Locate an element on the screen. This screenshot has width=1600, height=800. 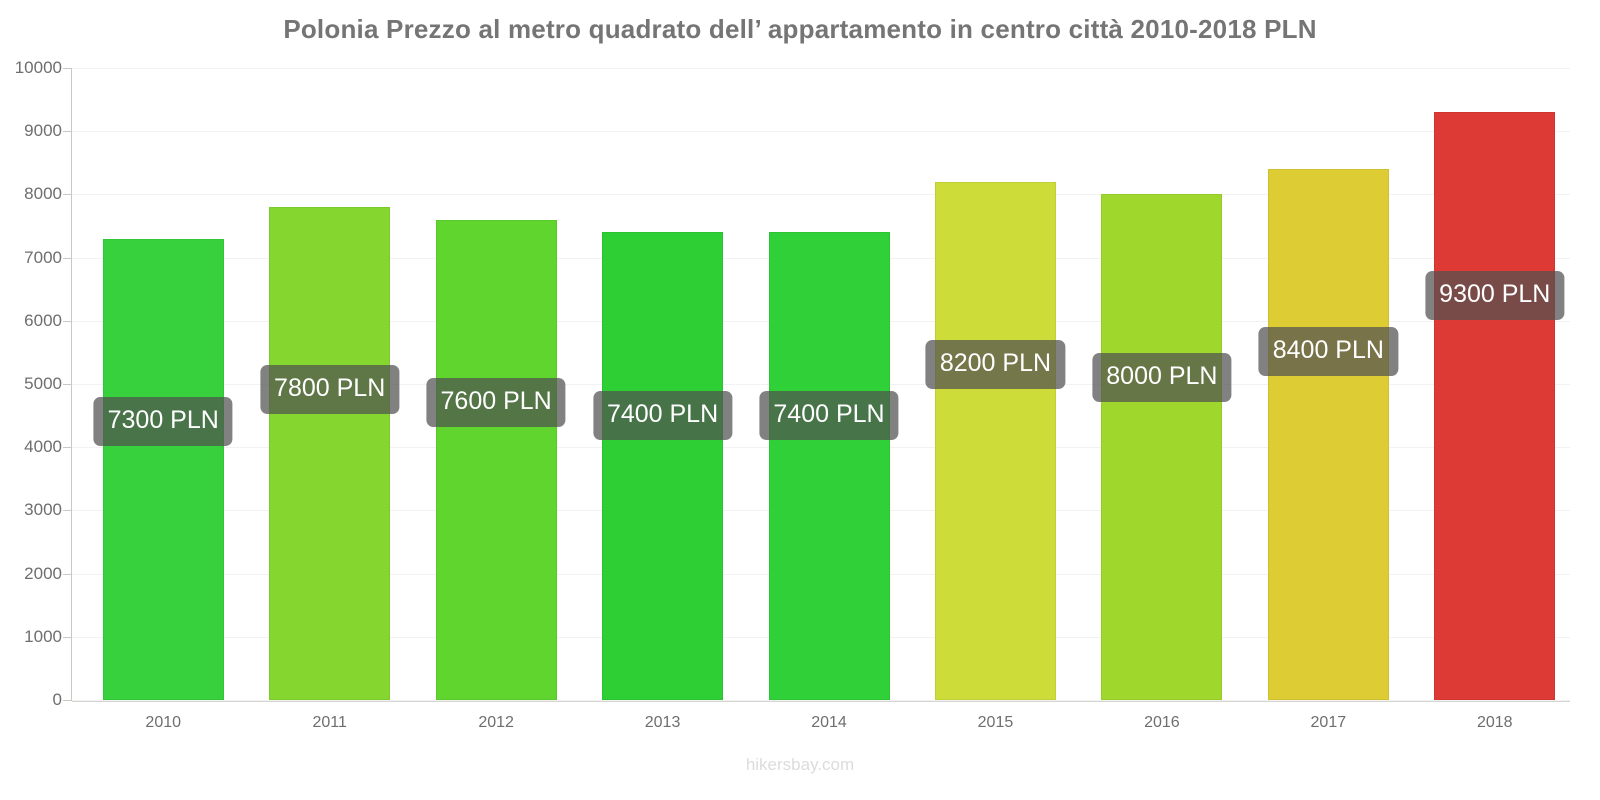
bar: 7800 PLN is located at coordinates (330, 453).